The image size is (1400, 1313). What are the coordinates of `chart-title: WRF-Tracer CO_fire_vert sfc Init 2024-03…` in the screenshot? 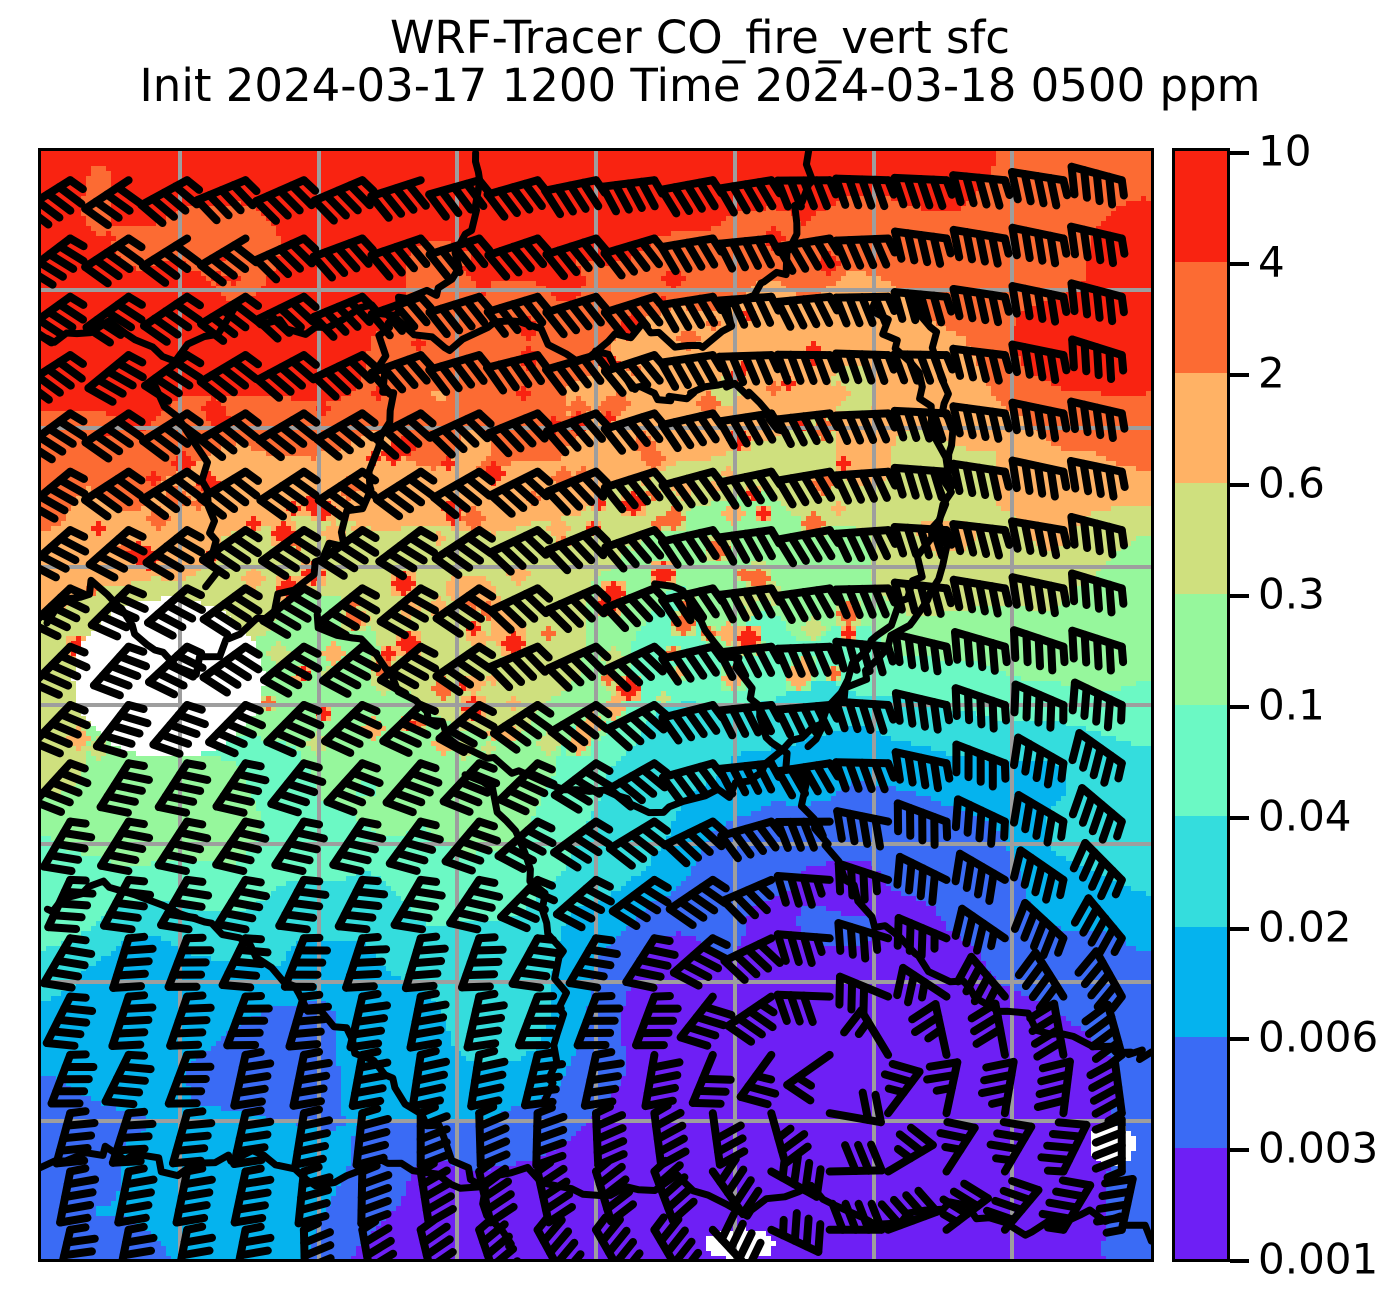 It's located at (700, 61).